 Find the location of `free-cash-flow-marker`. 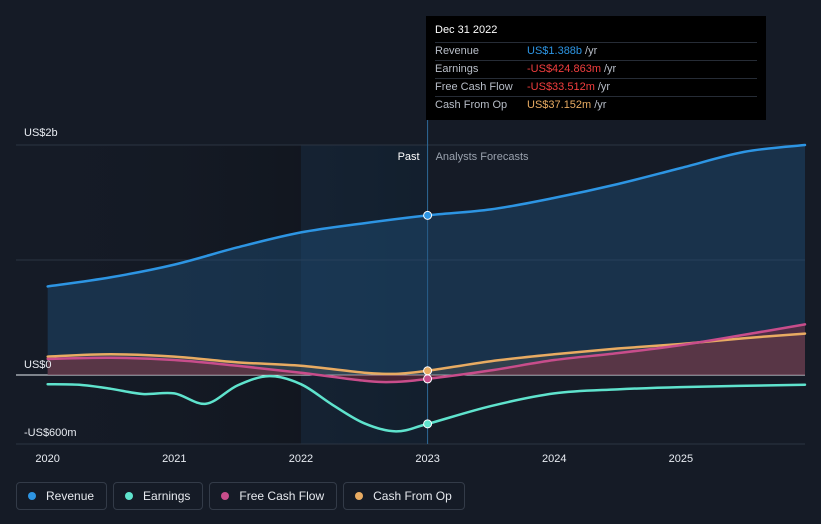

free-cash-flow-marker is located at coordinates (428, 379).